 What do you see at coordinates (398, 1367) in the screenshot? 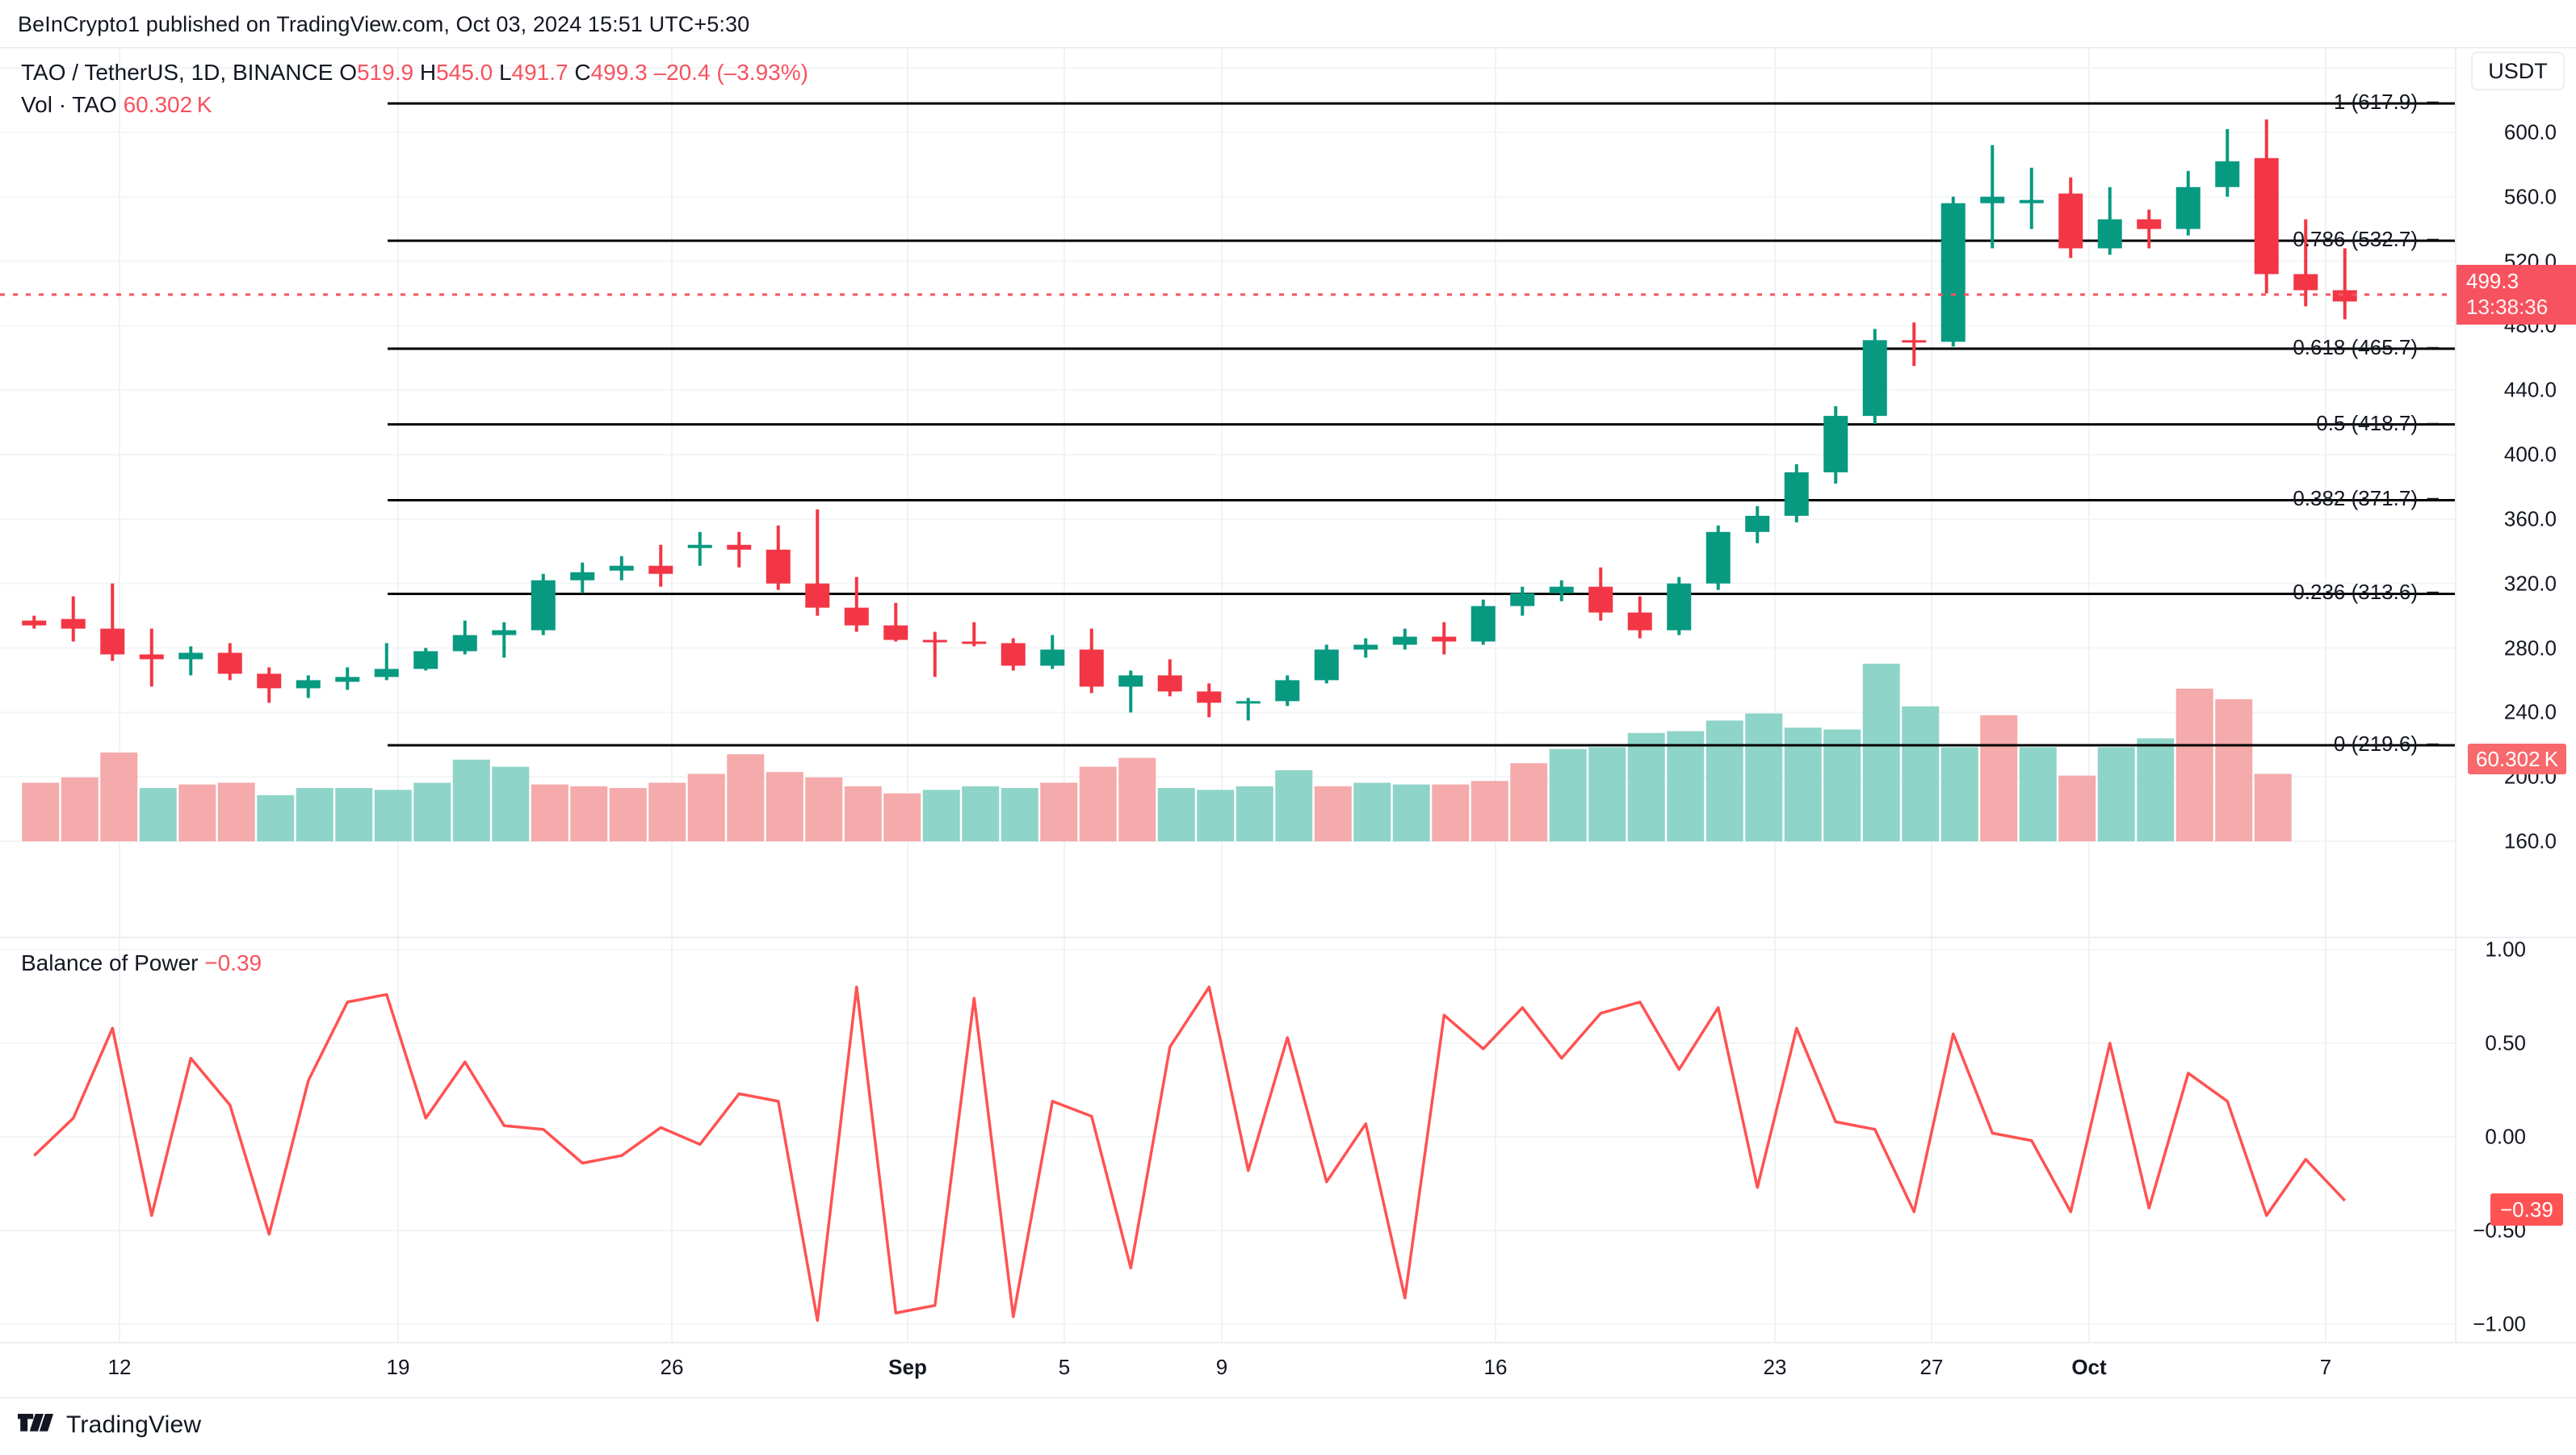
I see `time-axis-label: 19` at bounding box center [398, 1367].